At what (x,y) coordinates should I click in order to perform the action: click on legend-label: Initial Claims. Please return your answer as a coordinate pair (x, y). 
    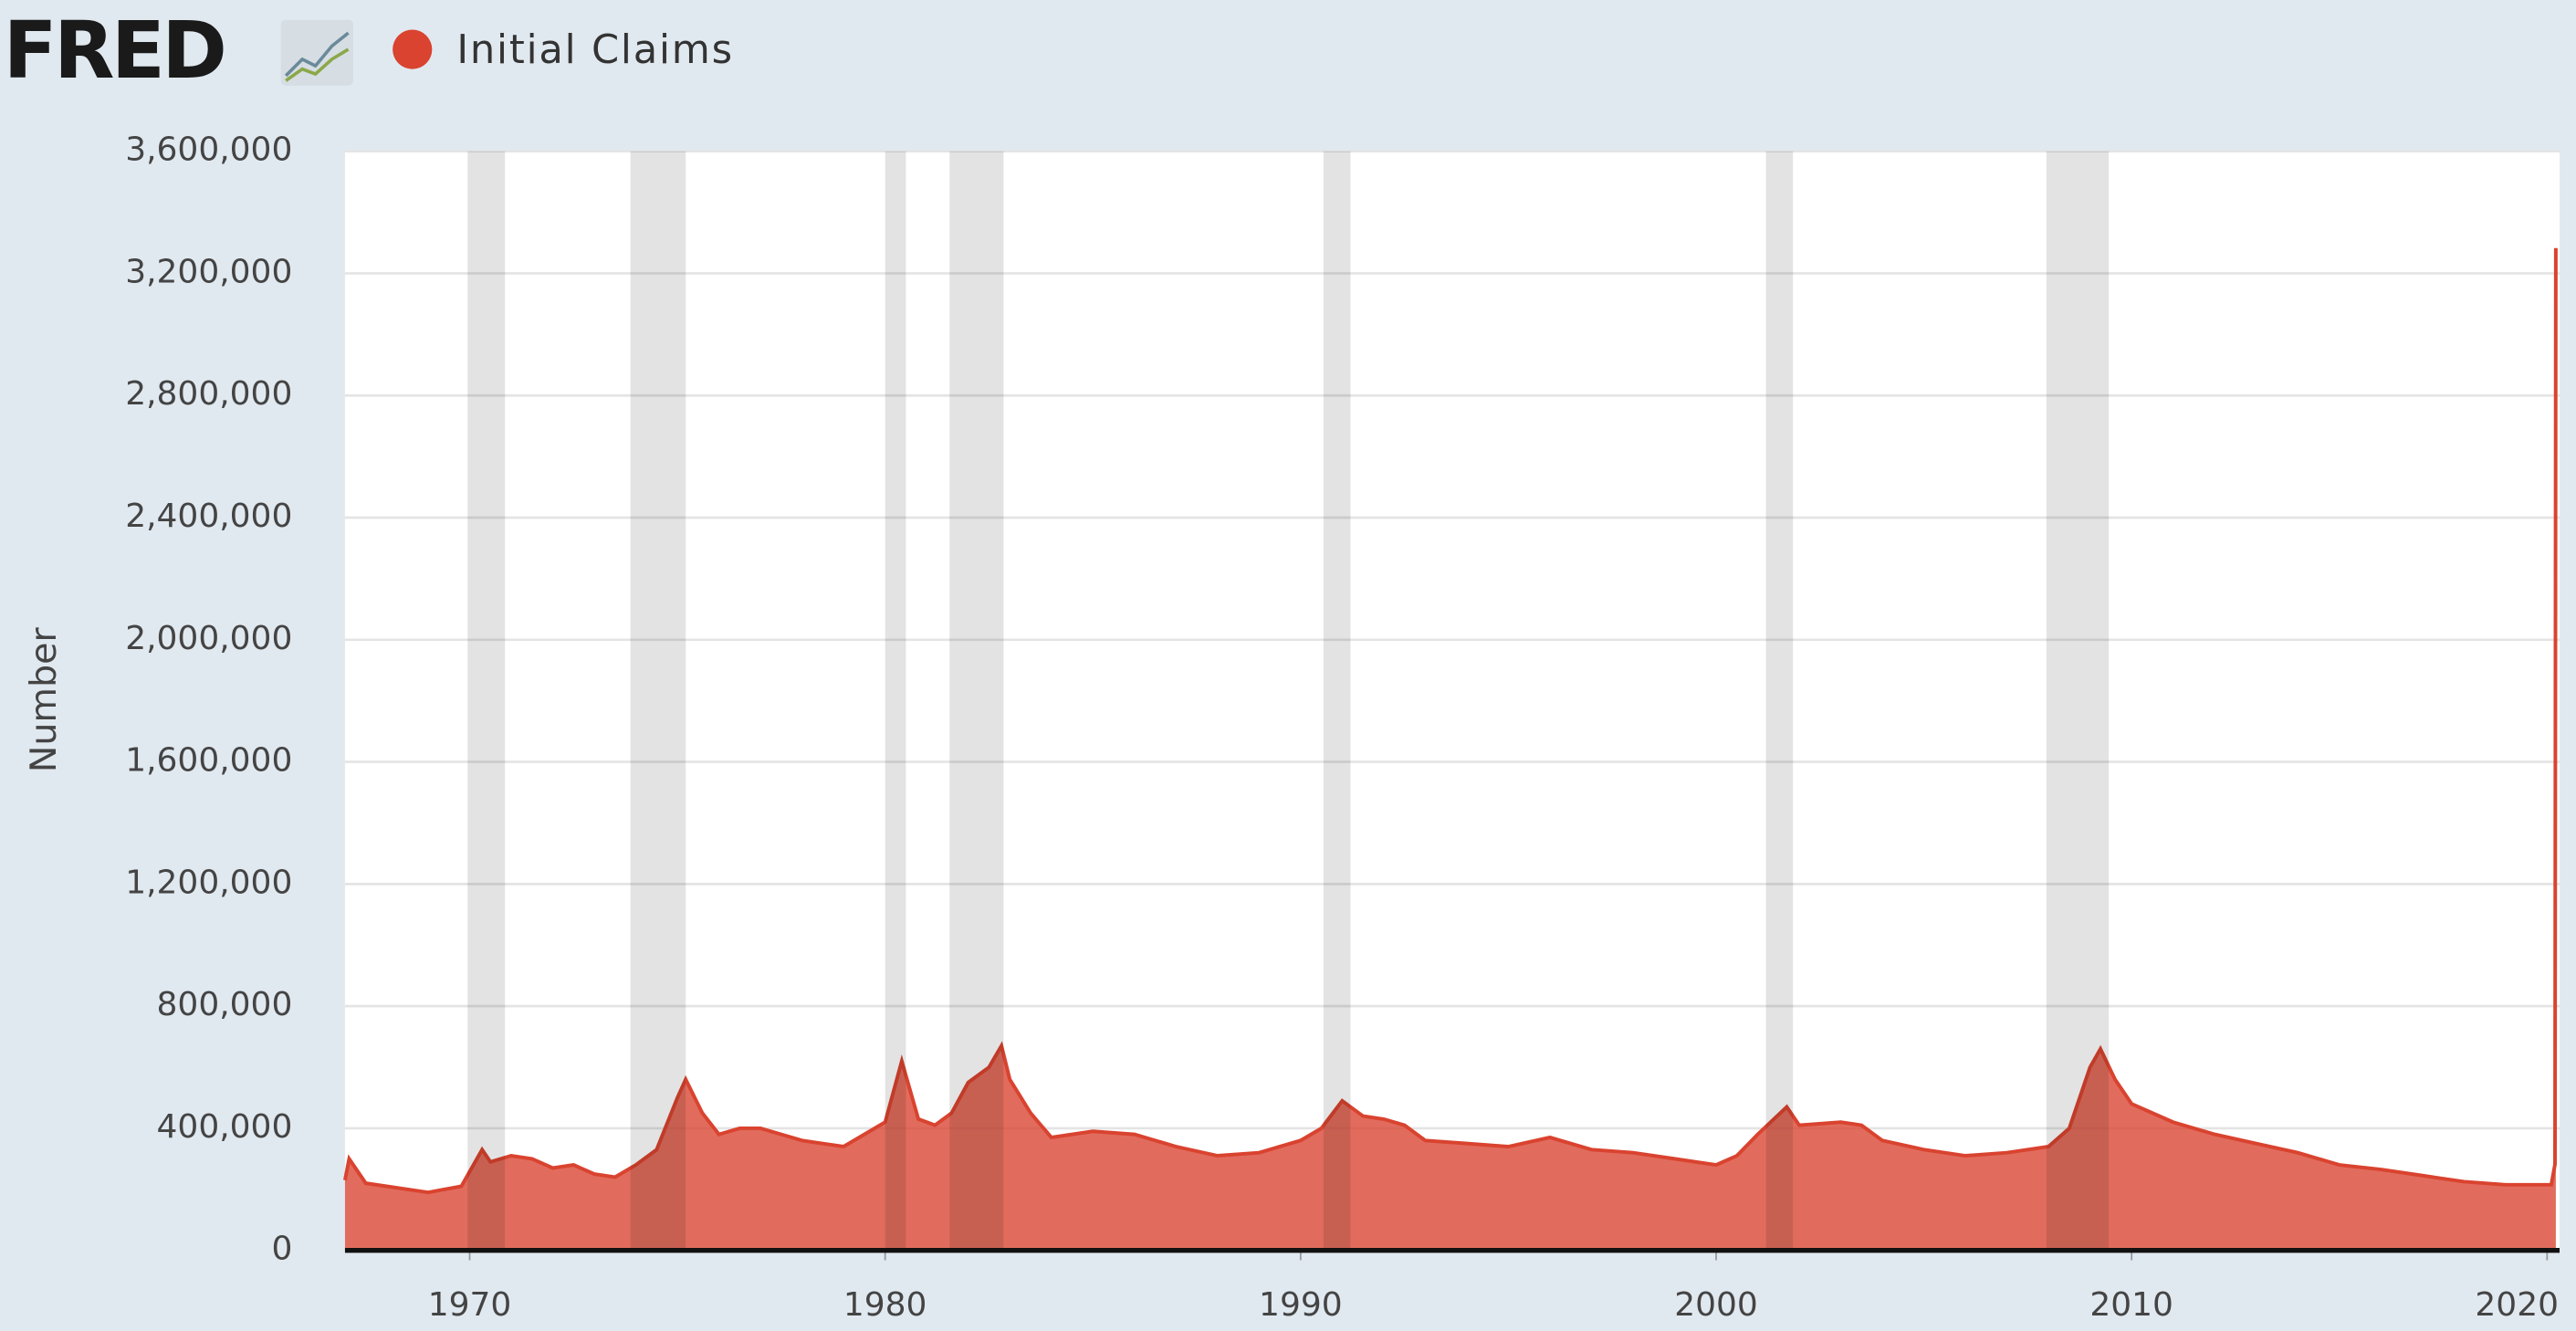
    Looking at the image, I should click on (595, 50).